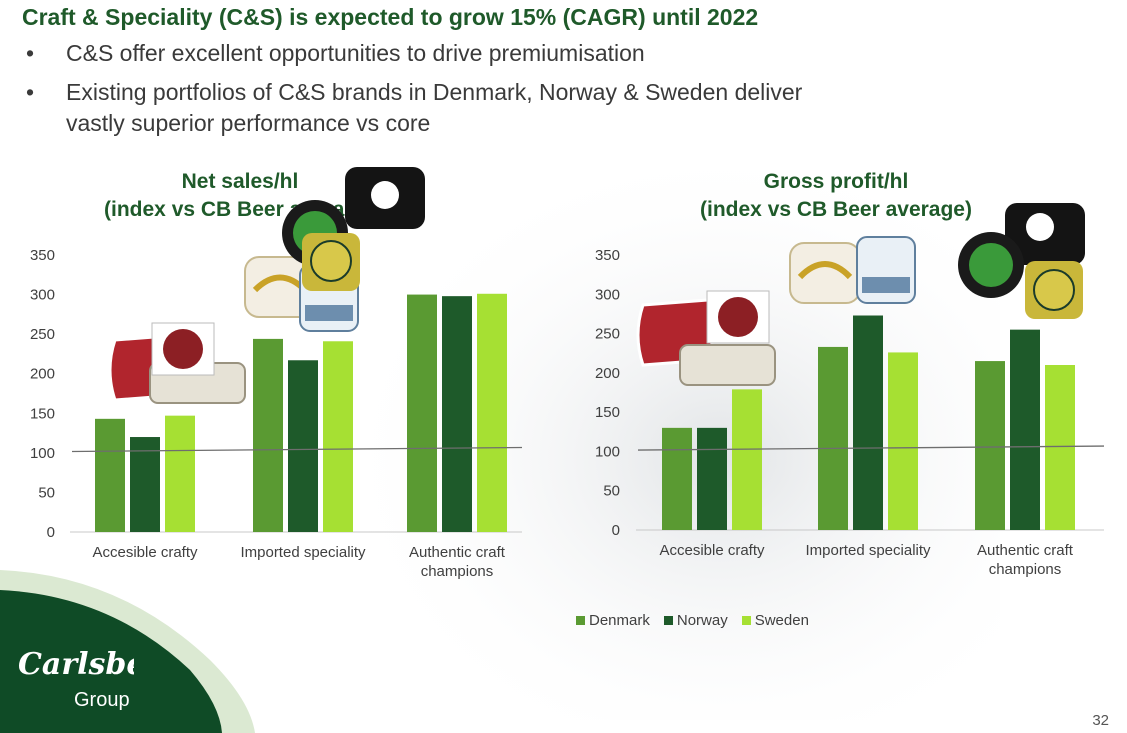 This screenshot has height=733, width=1127. What do you see at coordinates (1100, 720) in the screenshot?
I see `page-number: 32` at bounding box center [1100, 720].